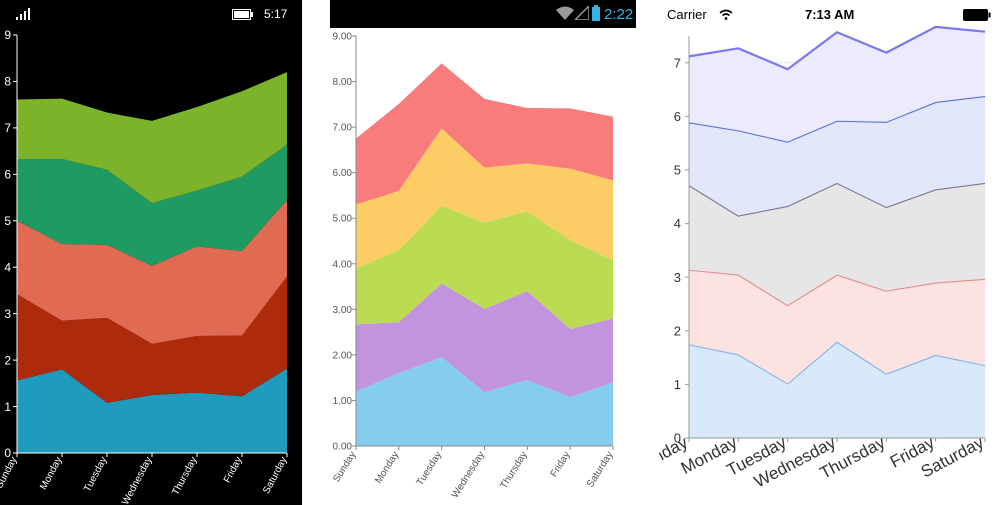 This screenshot has width=995, height=505. What do you see at coordinates (25, 15) in the screenshot?
I see `signal-icon` at bounding box center [25, 15].